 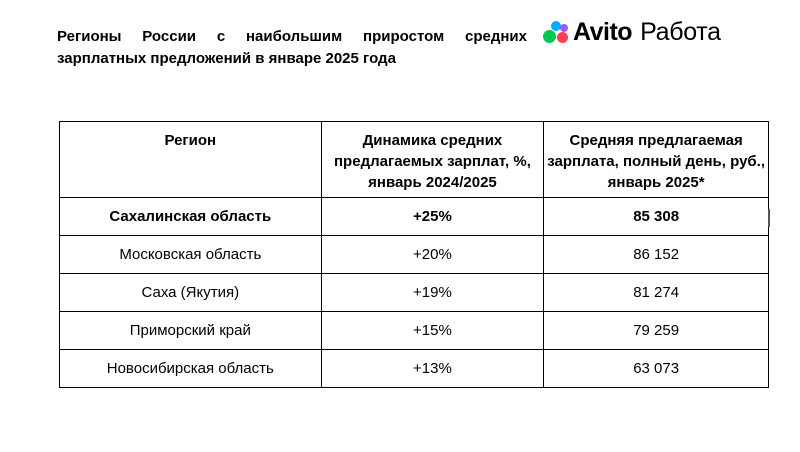 What do you see at coordinates (564, 28) in the screenshot?
I see `logo-dot-purple` at bounding box center [564, 28].